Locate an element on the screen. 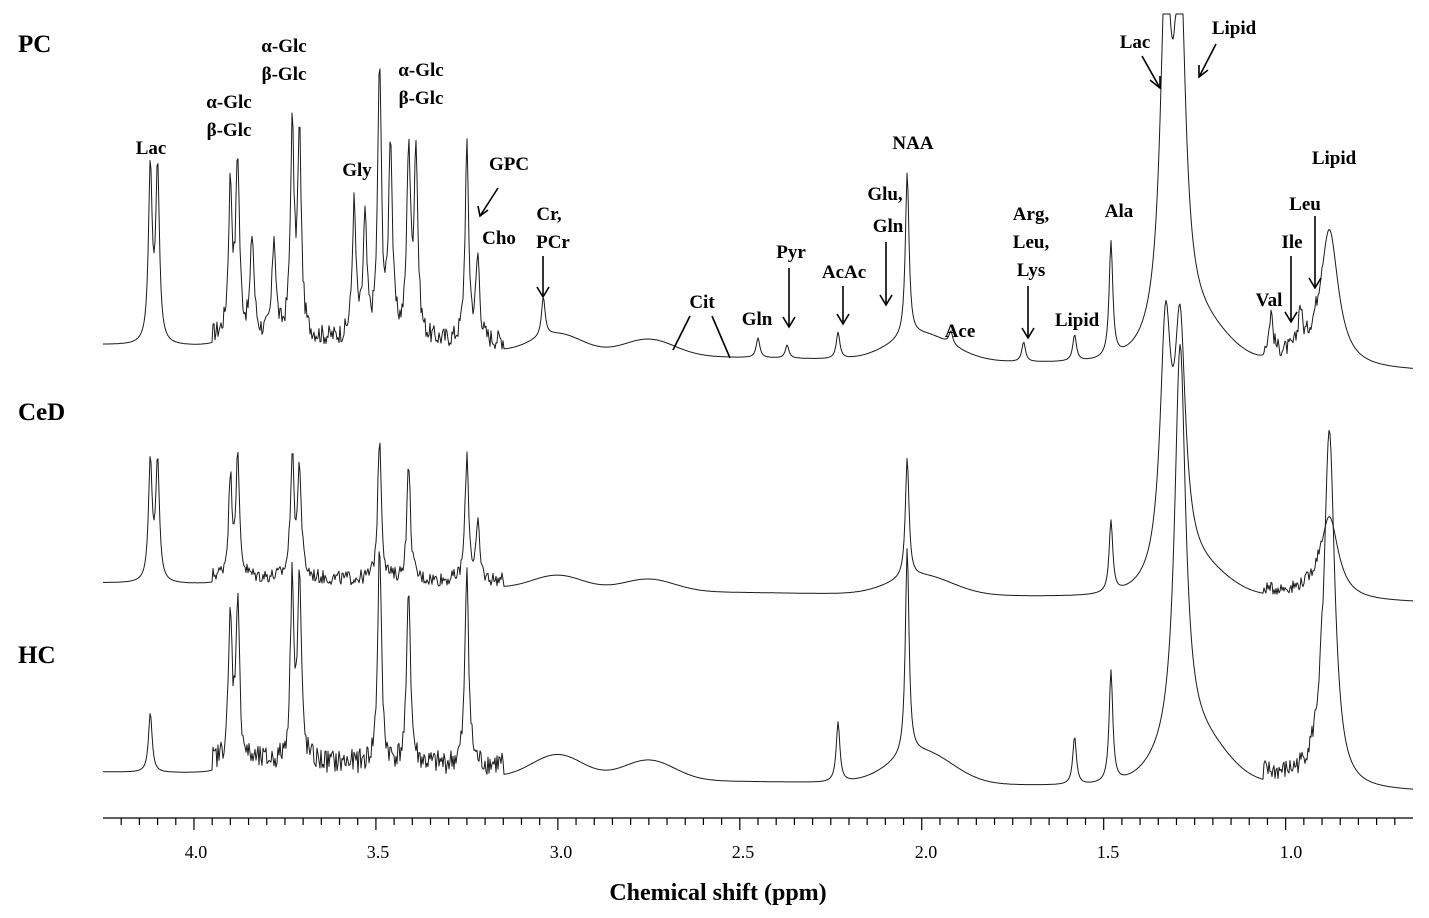 The height and width of the screenshot is (918, 1429). annotation-gly: Gly is located at coordinates (357, 170).